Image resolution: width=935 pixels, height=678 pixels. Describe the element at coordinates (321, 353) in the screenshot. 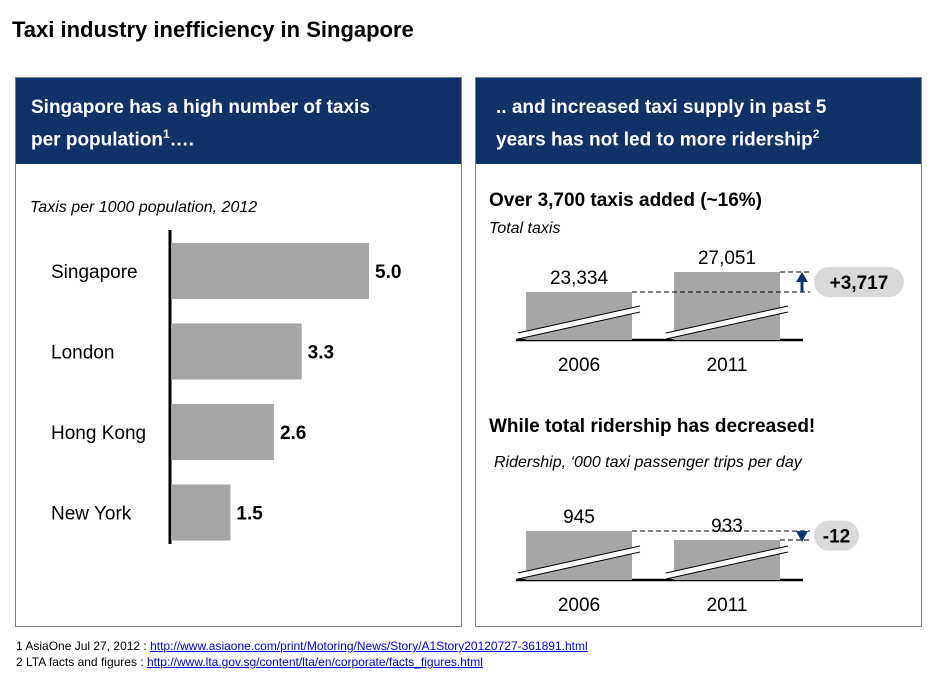

I see `value-label-london: 3.3` at that location.